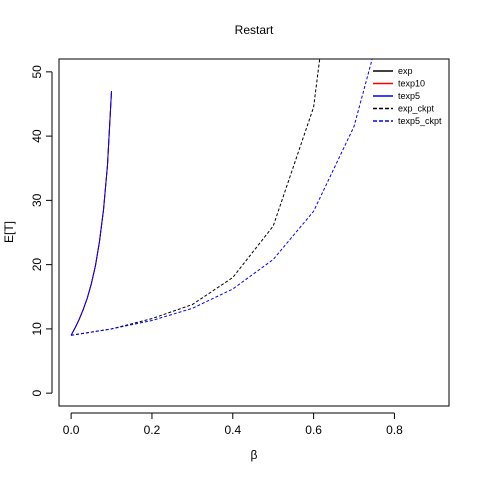 This screenshot has width=480, height=480. Describe the element at coordinates (232, 430) in the screenshot. I see `x-tick-label: 0.4` at that location.